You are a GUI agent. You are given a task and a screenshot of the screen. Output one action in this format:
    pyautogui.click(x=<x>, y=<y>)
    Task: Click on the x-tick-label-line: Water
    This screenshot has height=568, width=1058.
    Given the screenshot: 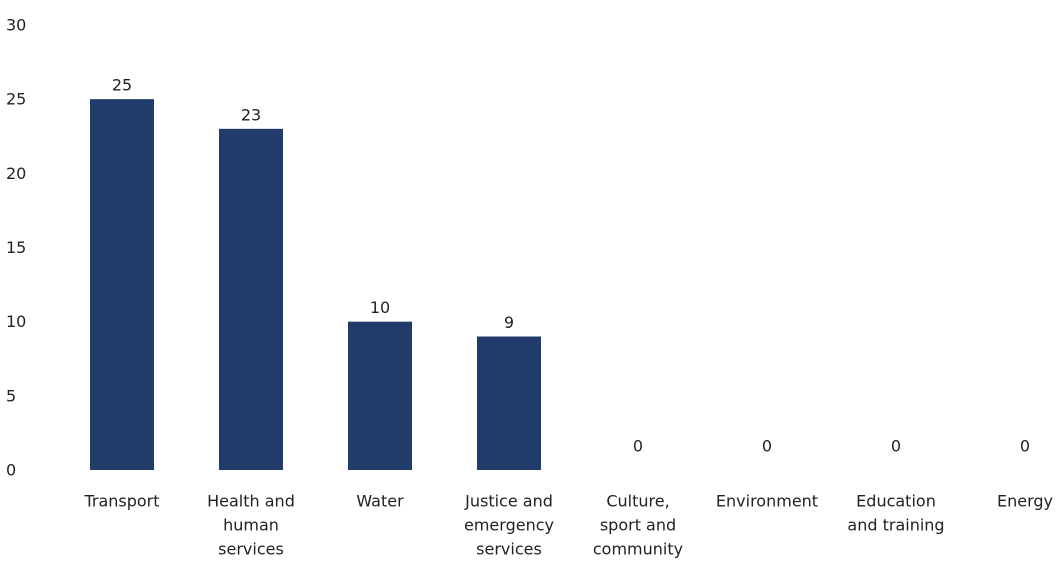 What is the action you would take?
    pyautogui.click(x=380, y=501)
    